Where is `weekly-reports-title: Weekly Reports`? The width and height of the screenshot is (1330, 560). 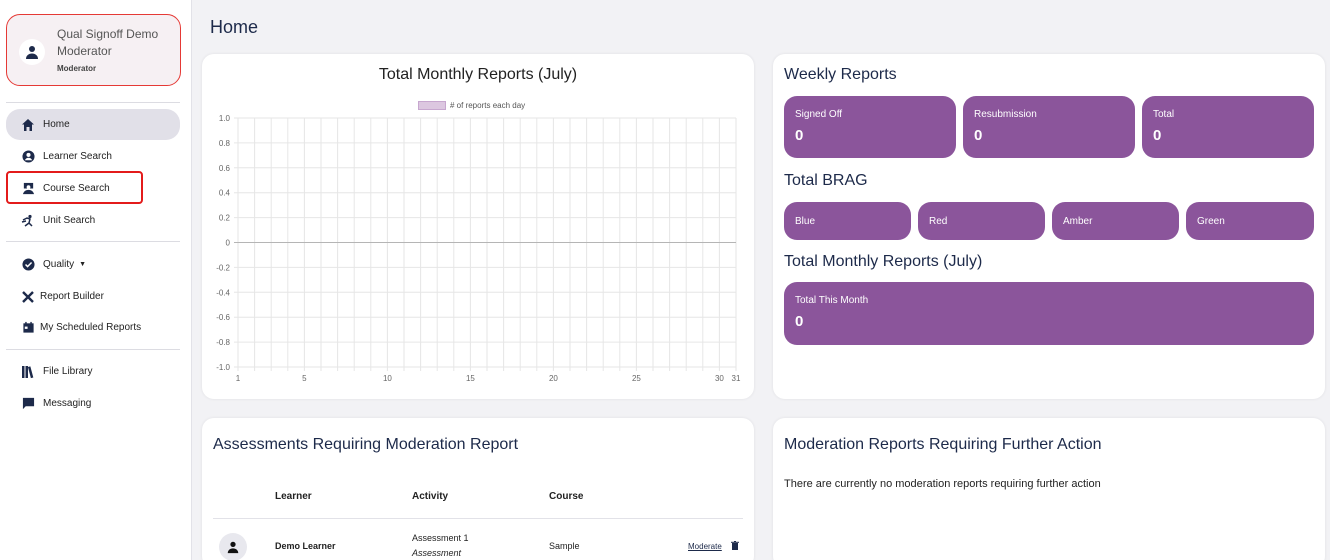
weekly-reports-title: Weekly Reports is located at coordinates (840, 74).